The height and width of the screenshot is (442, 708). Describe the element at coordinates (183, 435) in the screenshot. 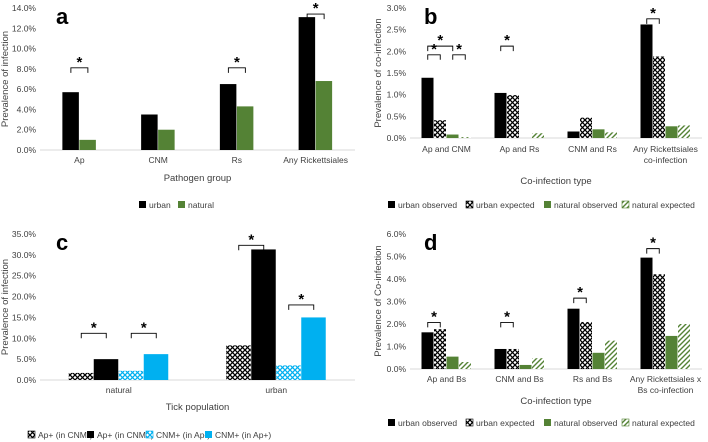

I see `legend-label: CNM+ (in Ap-)` at that location.